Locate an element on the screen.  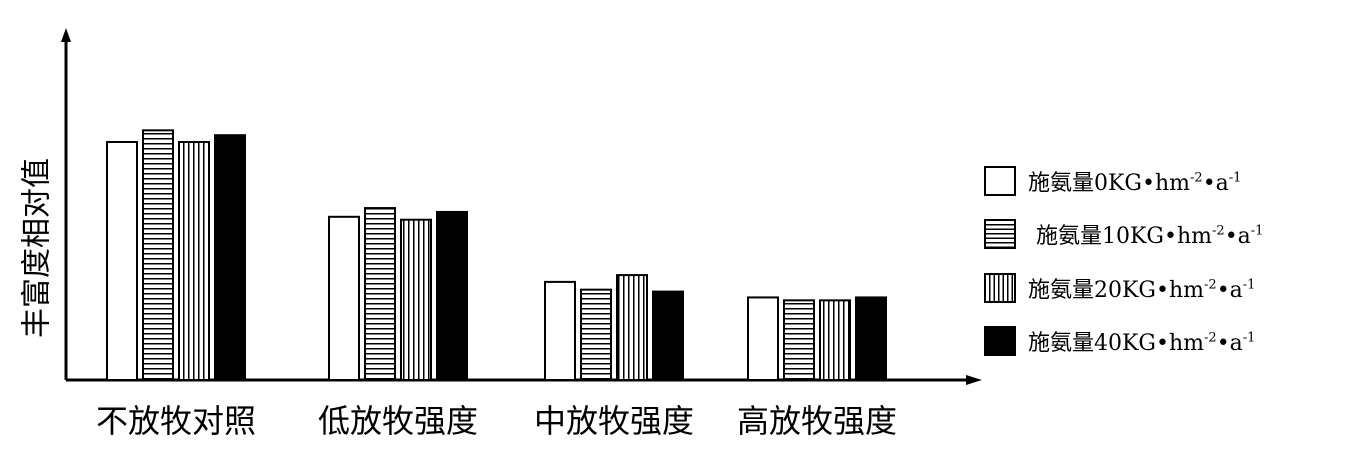
x-tick-label: 不放牧对照 is located at coordinates (176, 421).